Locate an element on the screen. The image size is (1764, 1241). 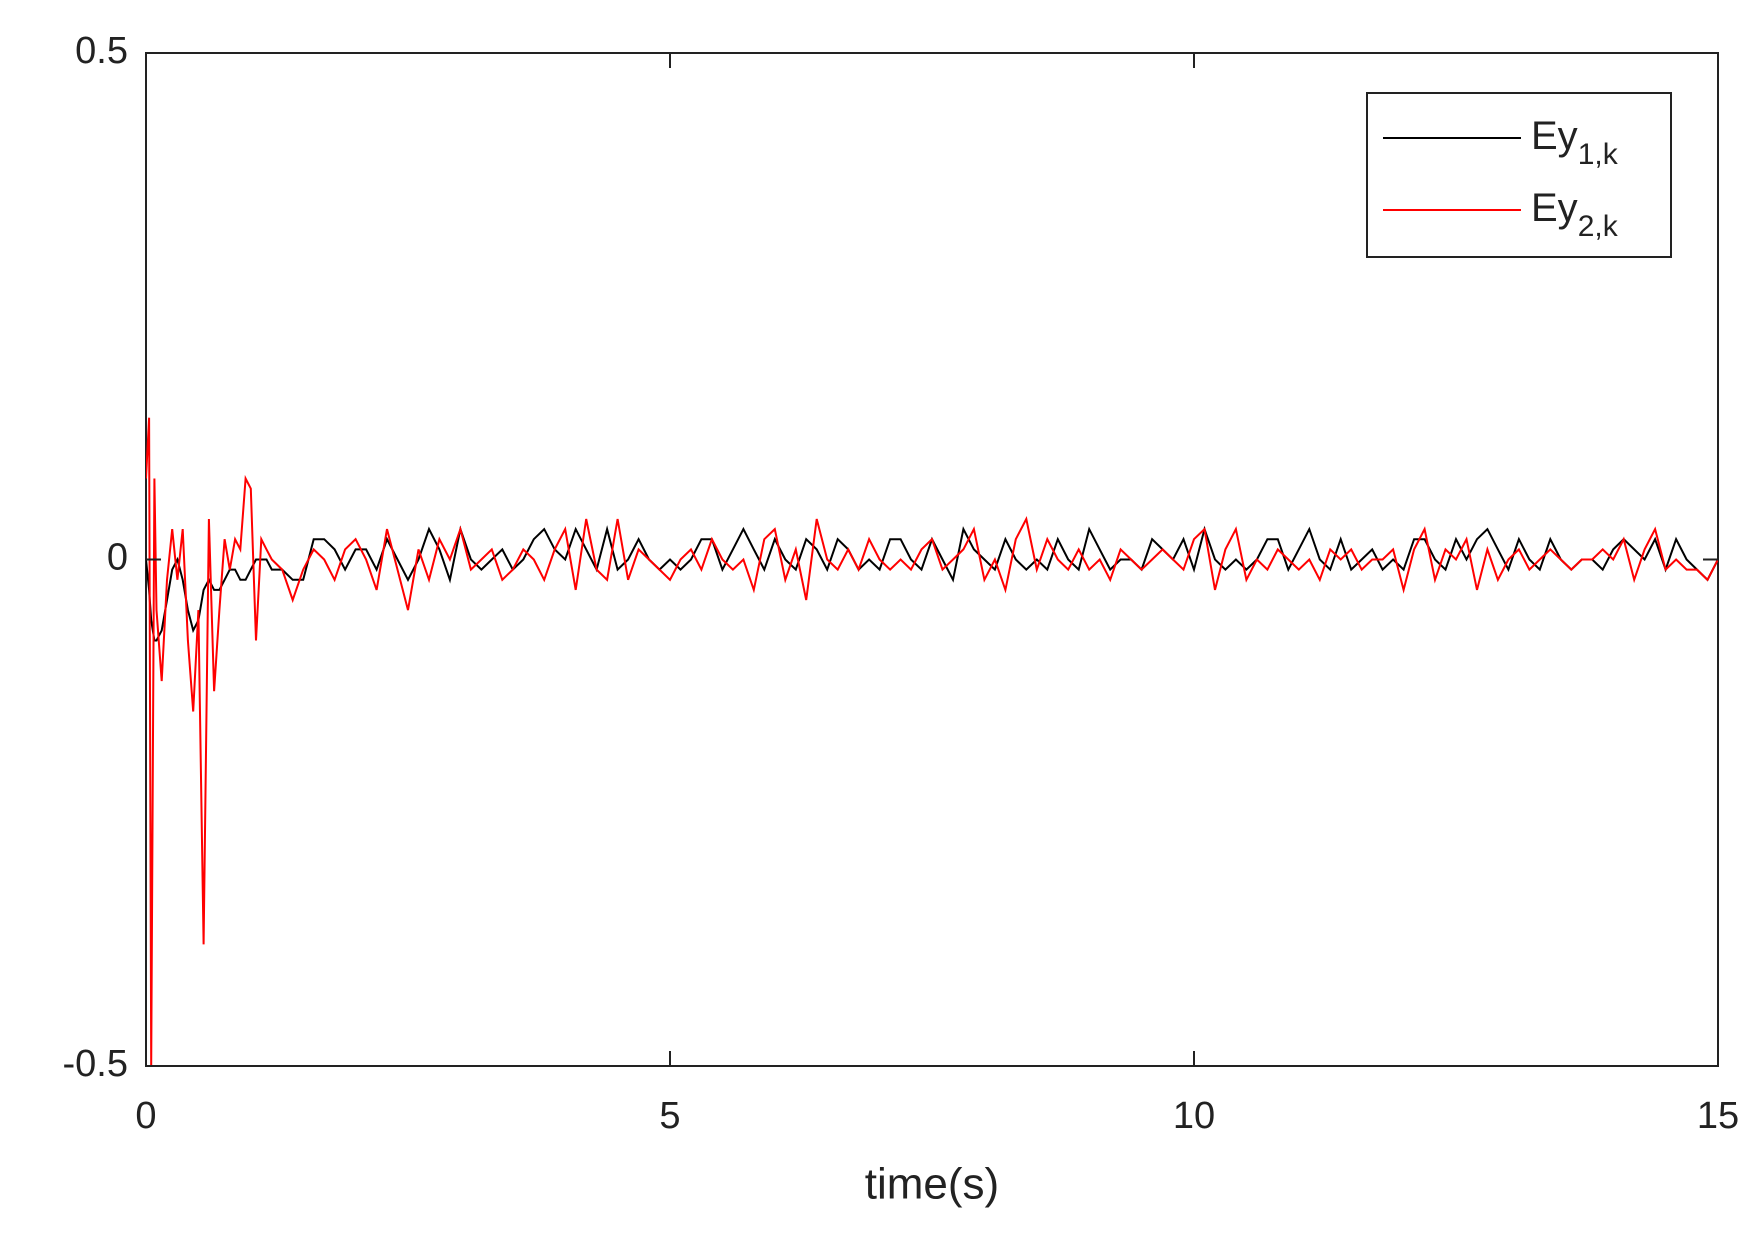
legend-label: Ey2,k is located at coordinates (1575, 214).